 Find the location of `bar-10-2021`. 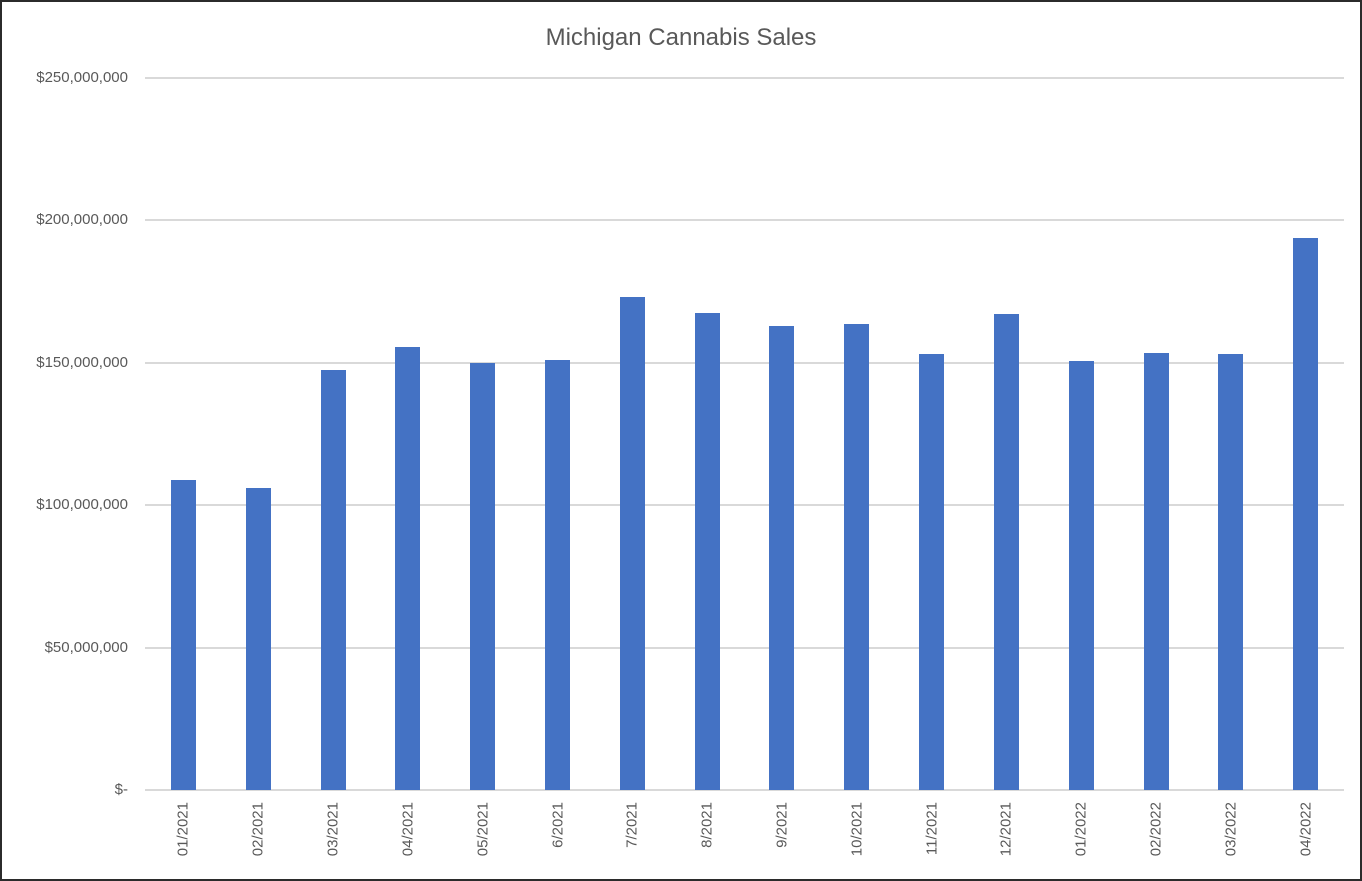

bar-10-2021 is located at coordinates (857, 557).